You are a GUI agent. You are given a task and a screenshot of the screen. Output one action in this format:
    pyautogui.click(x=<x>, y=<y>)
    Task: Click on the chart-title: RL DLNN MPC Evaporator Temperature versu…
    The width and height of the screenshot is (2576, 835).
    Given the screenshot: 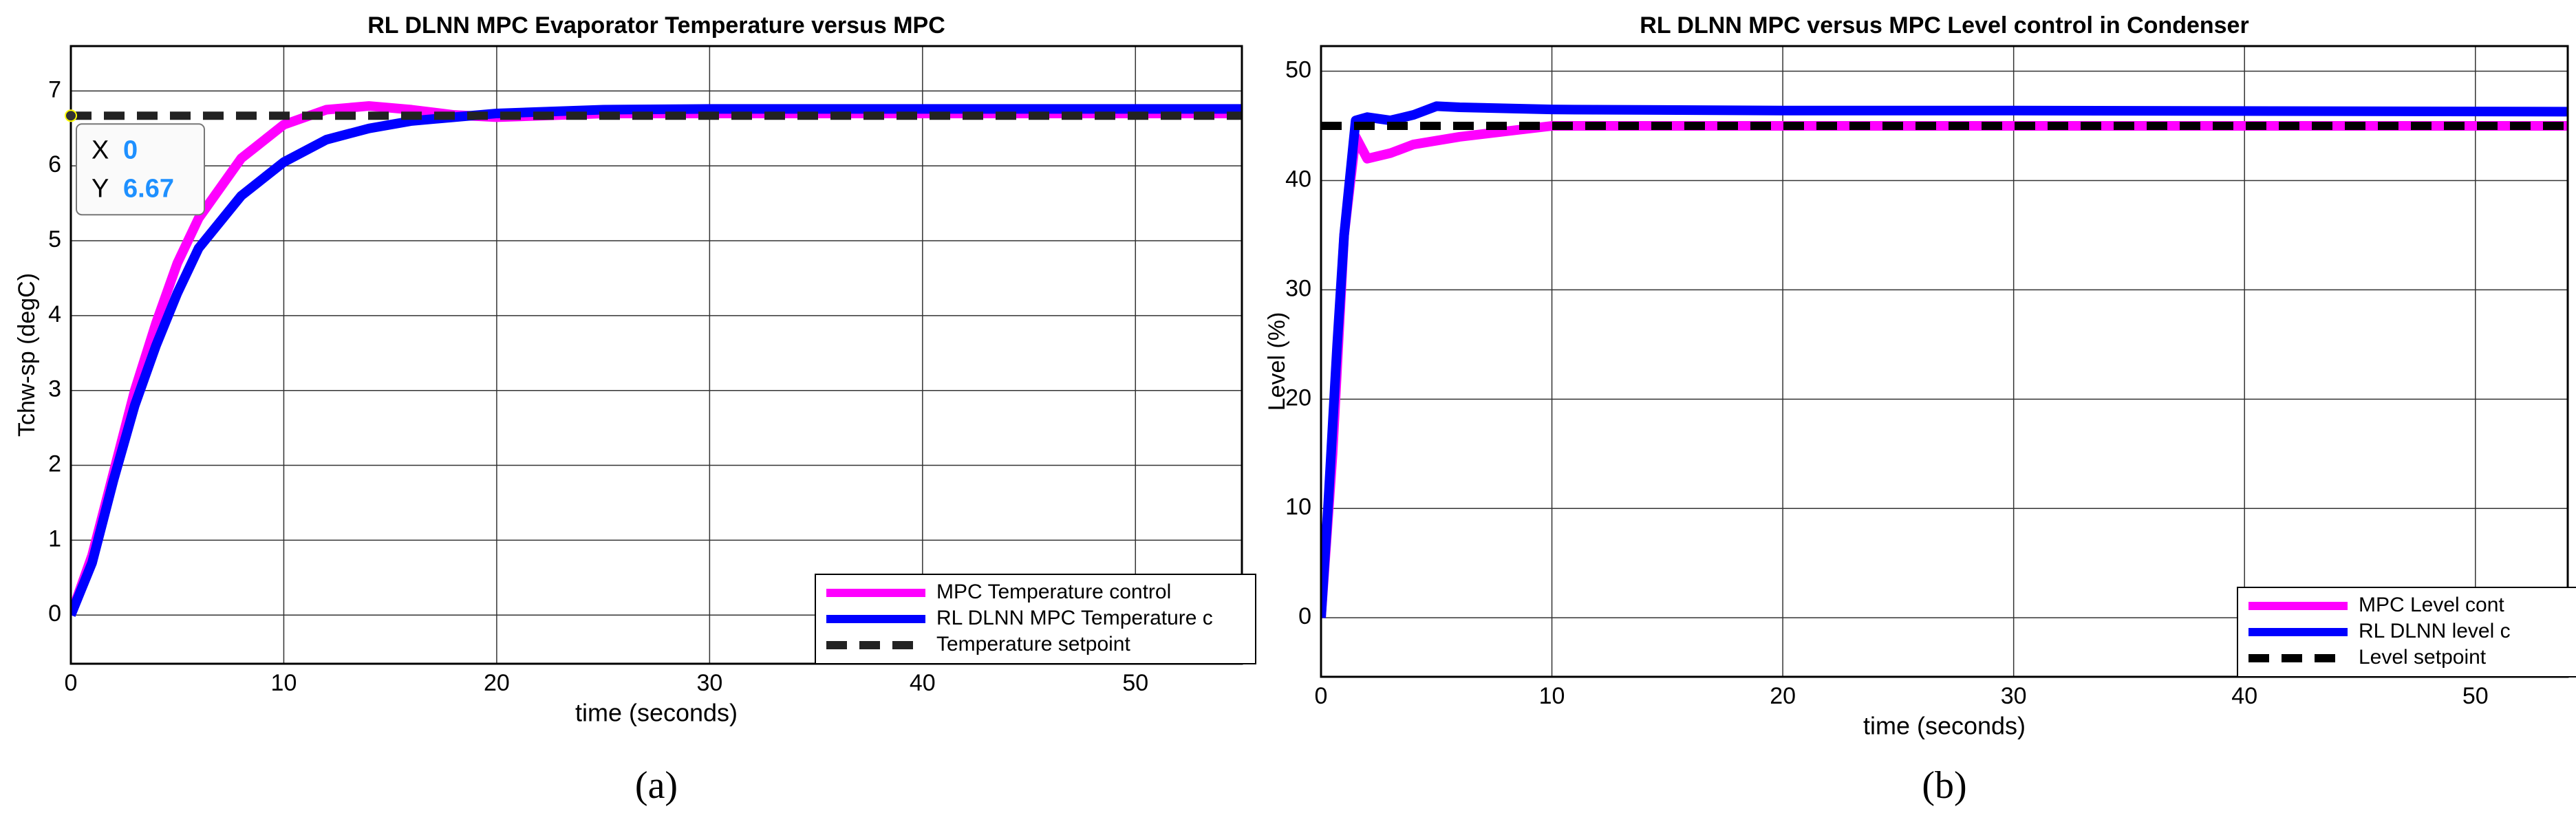 What is the action you would take?
    pyautogui.click(x=656, y=25)
    